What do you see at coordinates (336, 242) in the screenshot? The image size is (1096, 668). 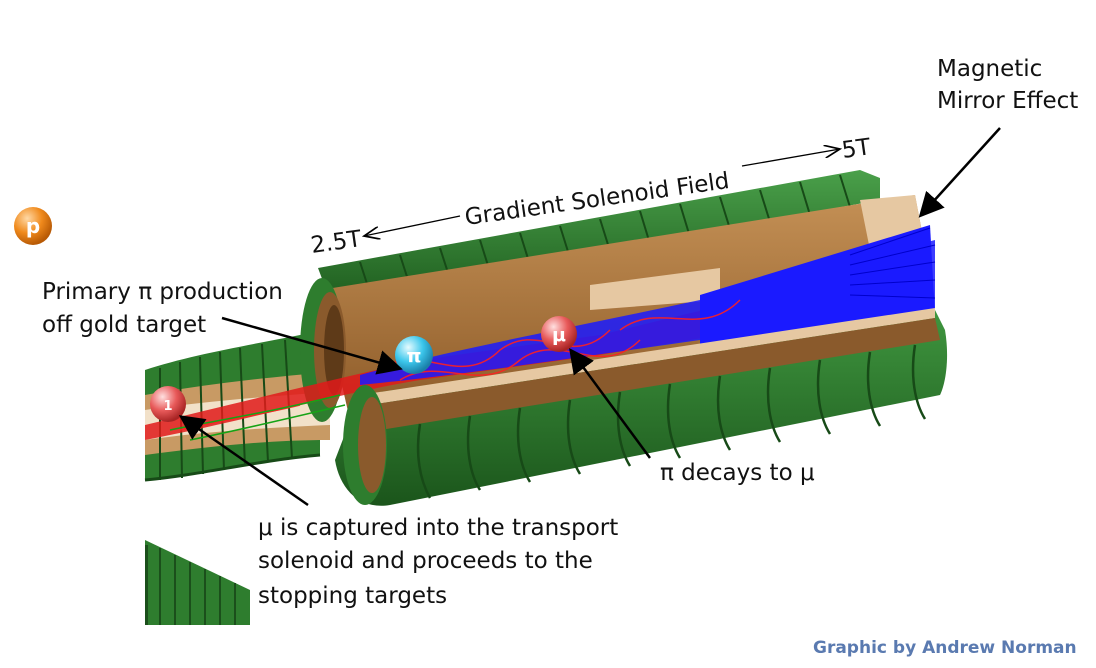 I see `field-low-label: 2.5T` at bounding box center [336, 242].